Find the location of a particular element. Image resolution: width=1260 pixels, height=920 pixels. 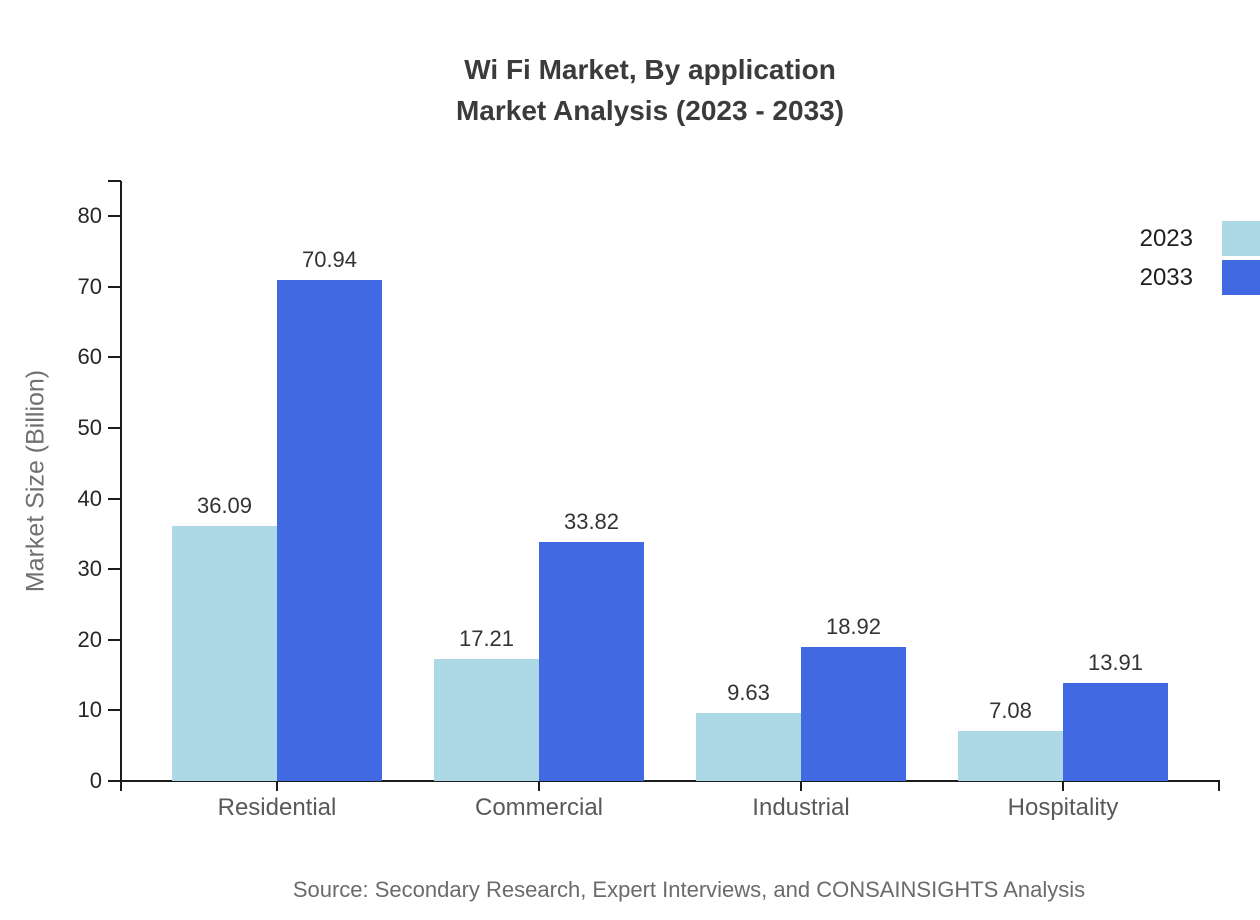

bar-2023-residential is located at coordinates (224, 653).